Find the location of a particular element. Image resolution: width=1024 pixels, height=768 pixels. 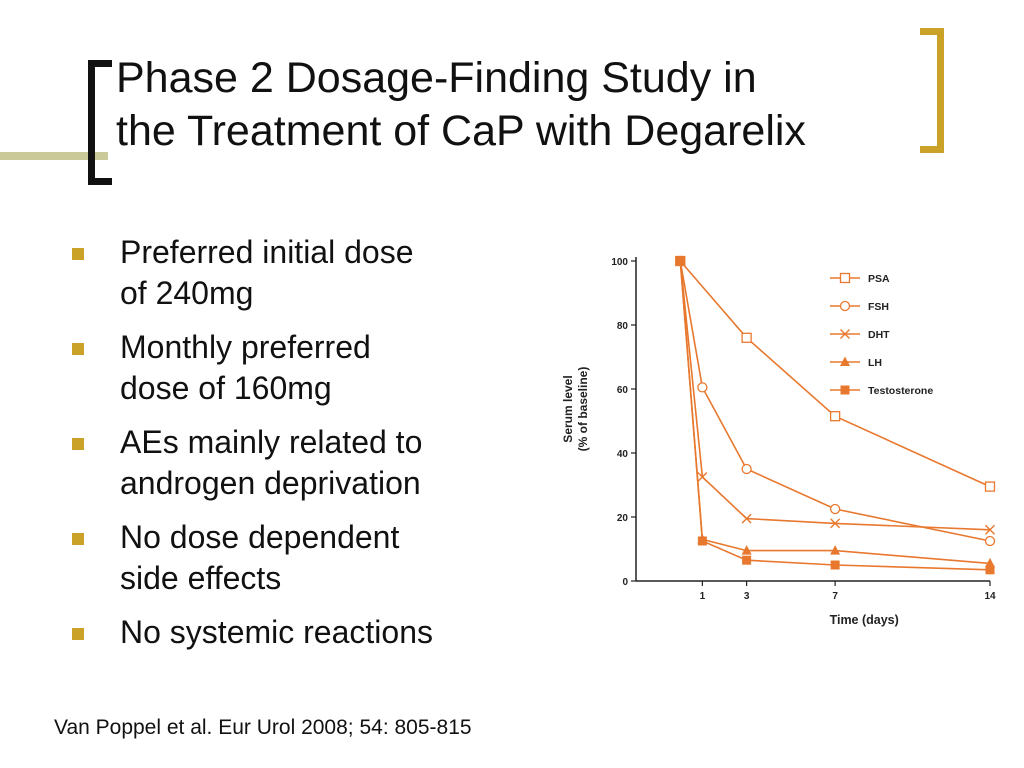

right-bracket-decoration is located at coordinates (932, 90).